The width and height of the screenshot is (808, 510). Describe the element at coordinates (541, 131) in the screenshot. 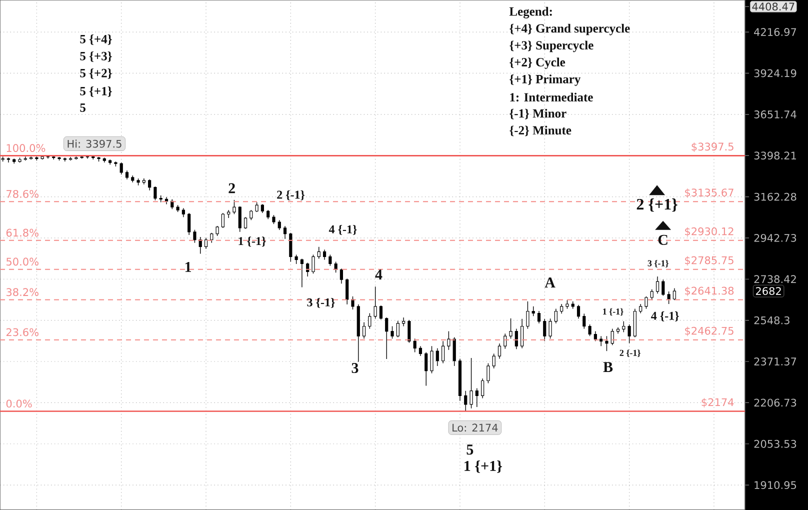

I see `annotation: {-2} Minute` at that location.